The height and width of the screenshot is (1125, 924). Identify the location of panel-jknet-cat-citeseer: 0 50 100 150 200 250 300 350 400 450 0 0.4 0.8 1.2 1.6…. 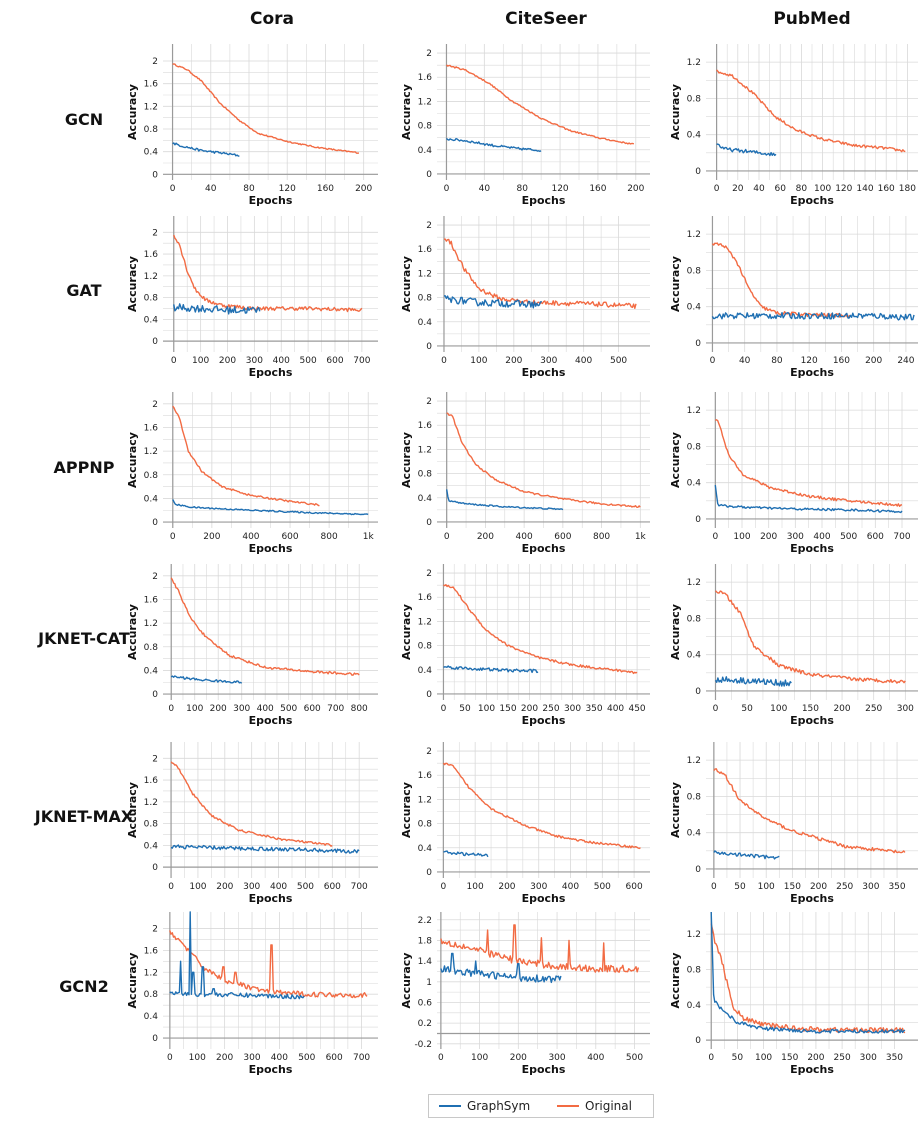
(525, 645).